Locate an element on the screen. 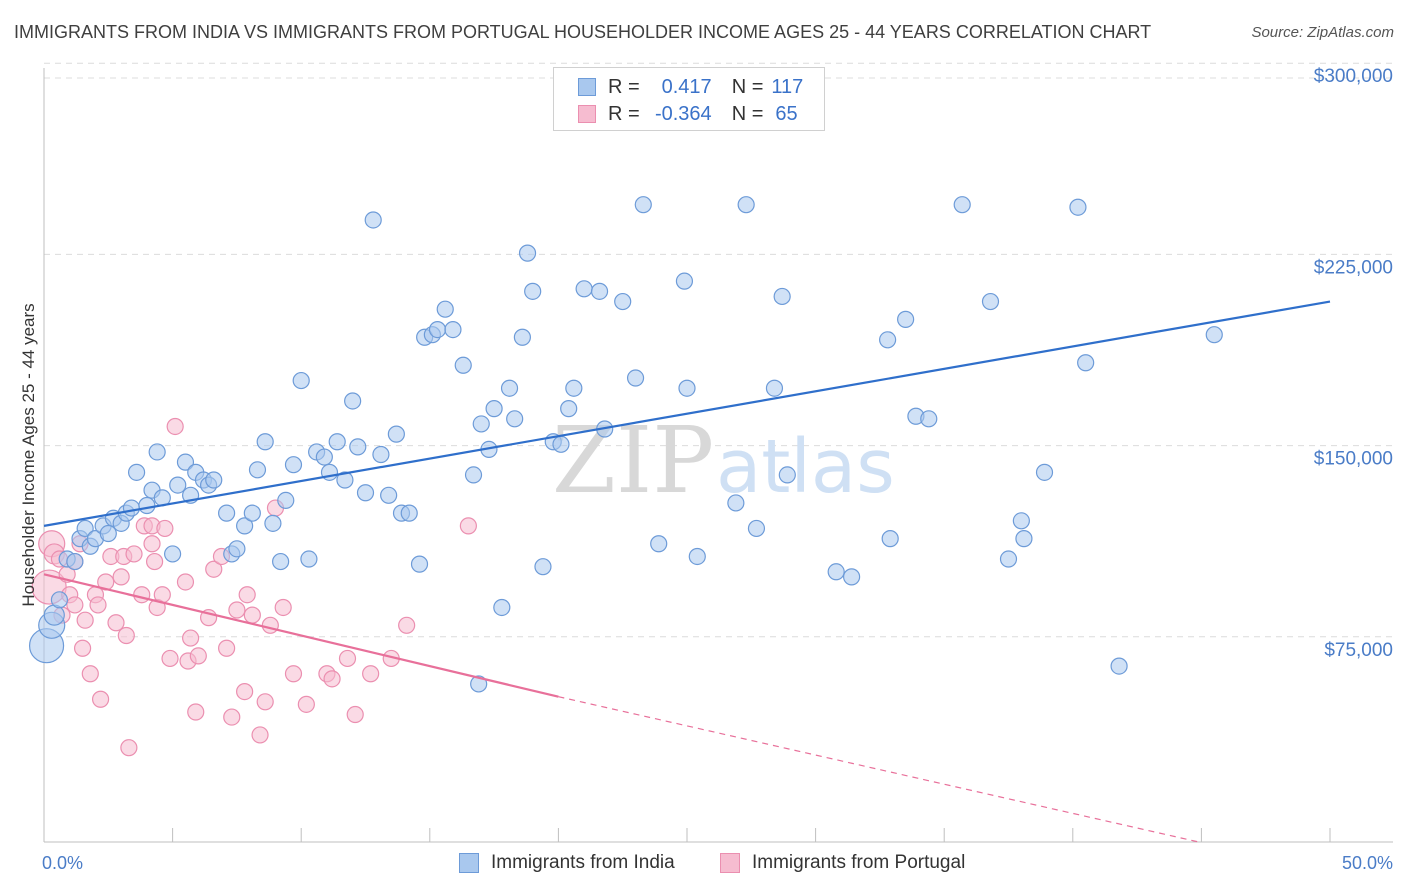 This screenshot has height=892, width=1406. watermark: ZIP atlas is located at coordinates (723, 460).